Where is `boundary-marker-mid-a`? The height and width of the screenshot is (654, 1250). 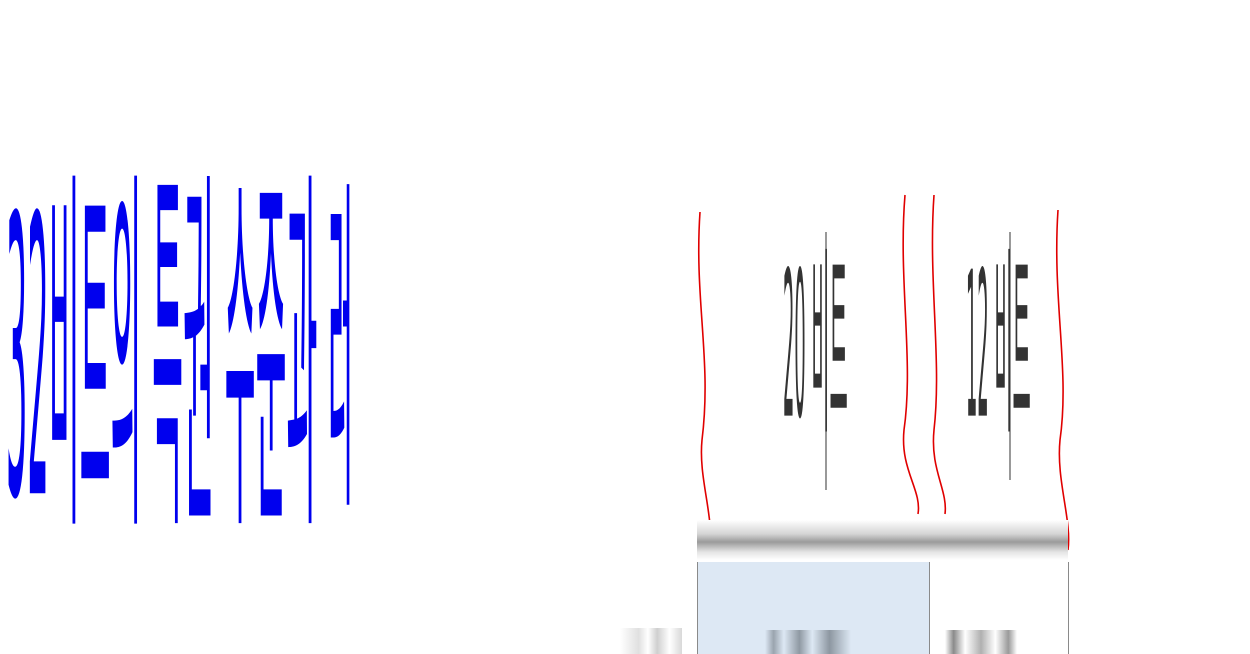 boundary-marker-mid-a is located at coordinates (911, 354).